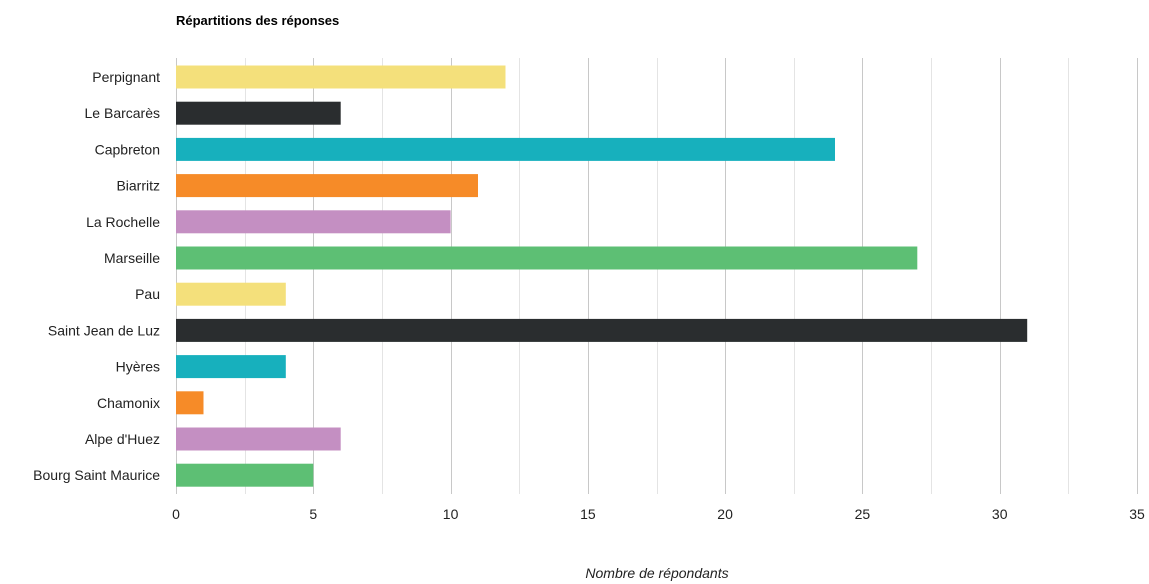 This screenshot has height=584, width=1149. I want to click on category-label: Hyères, so click(138, 367).